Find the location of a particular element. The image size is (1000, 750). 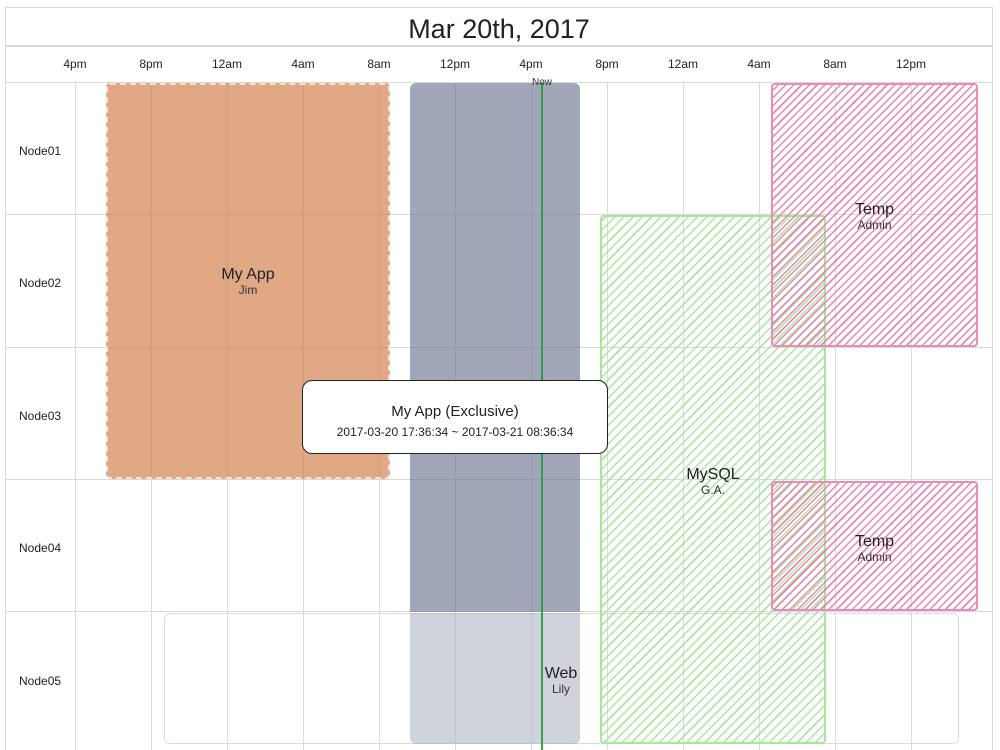

node-label-01: Node01 is located at coordinates (40, 151).